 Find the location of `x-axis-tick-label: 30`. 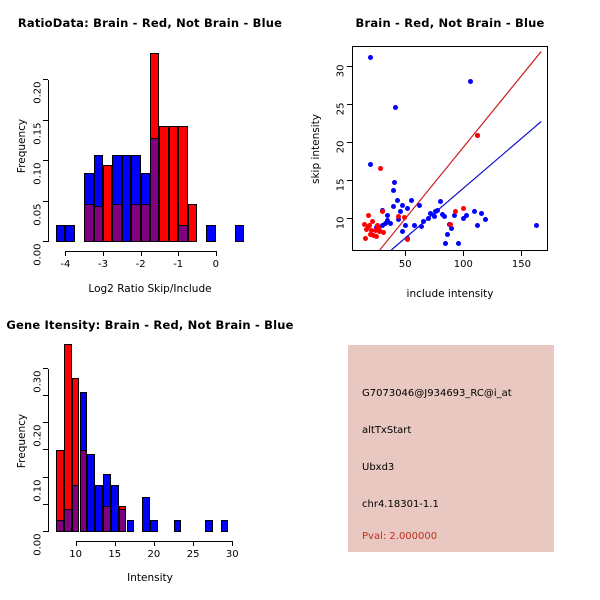

x-axis-tick-label: 30 is located at coordinates (232, 554).